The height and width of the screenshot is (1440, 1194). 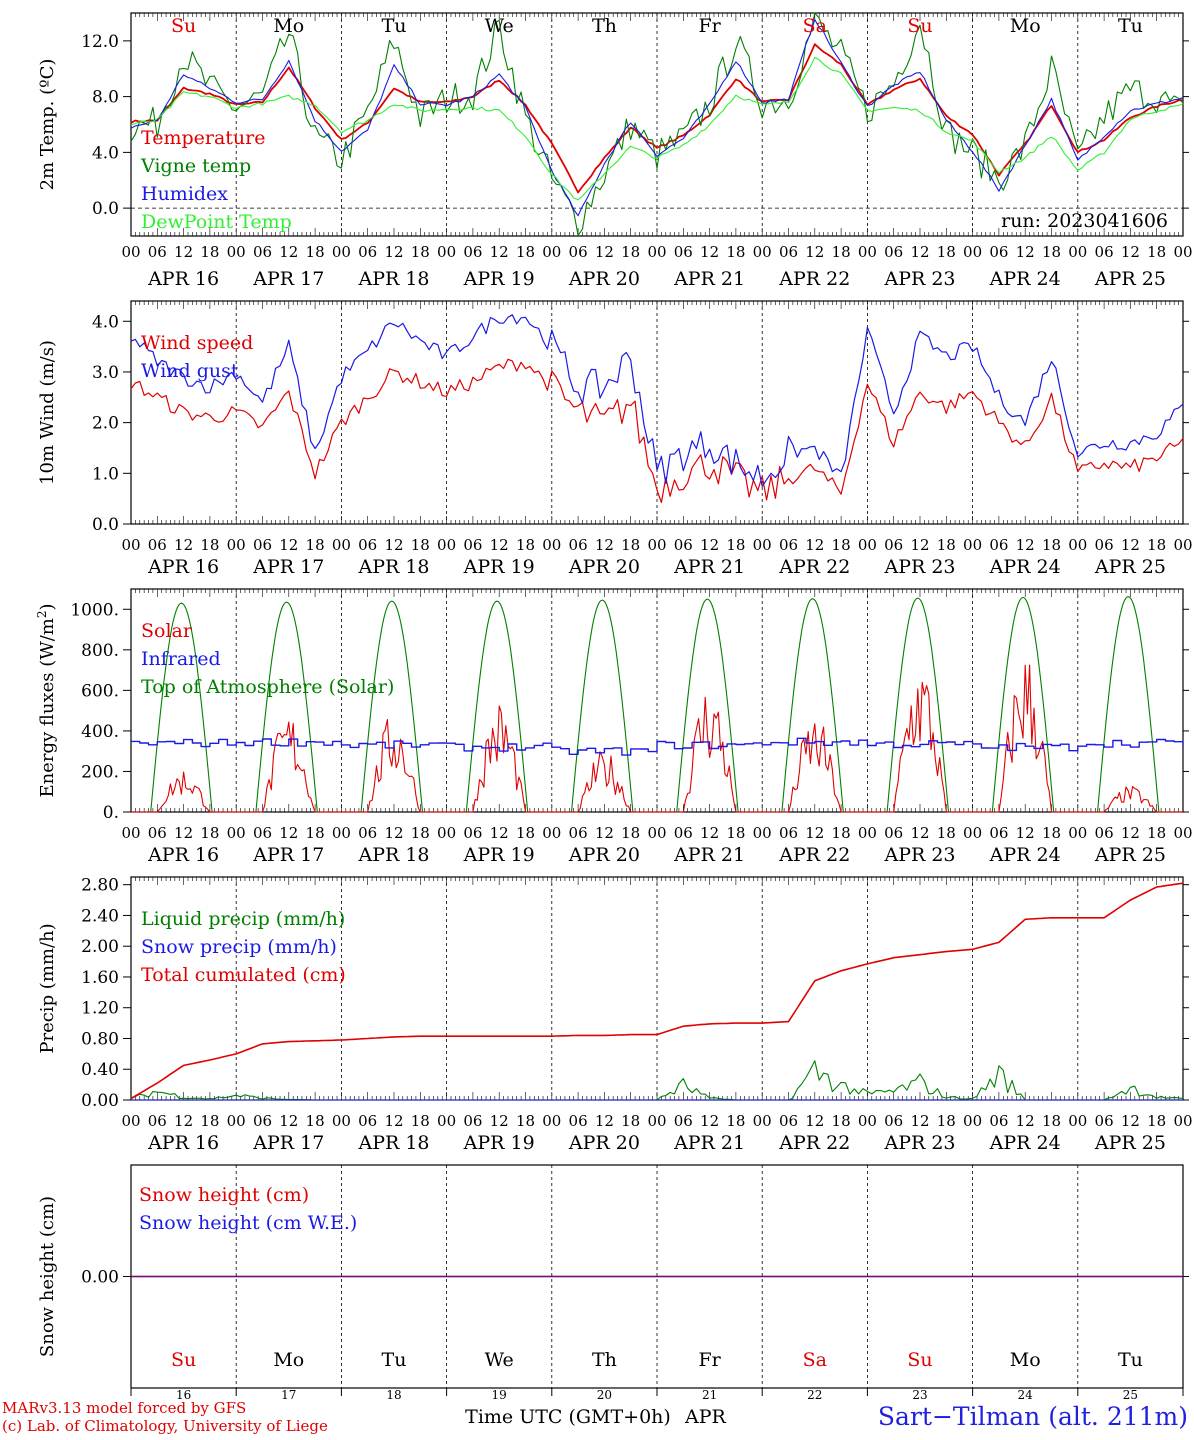 I want to click on weekday-label: We, so click(x=499, y=26).